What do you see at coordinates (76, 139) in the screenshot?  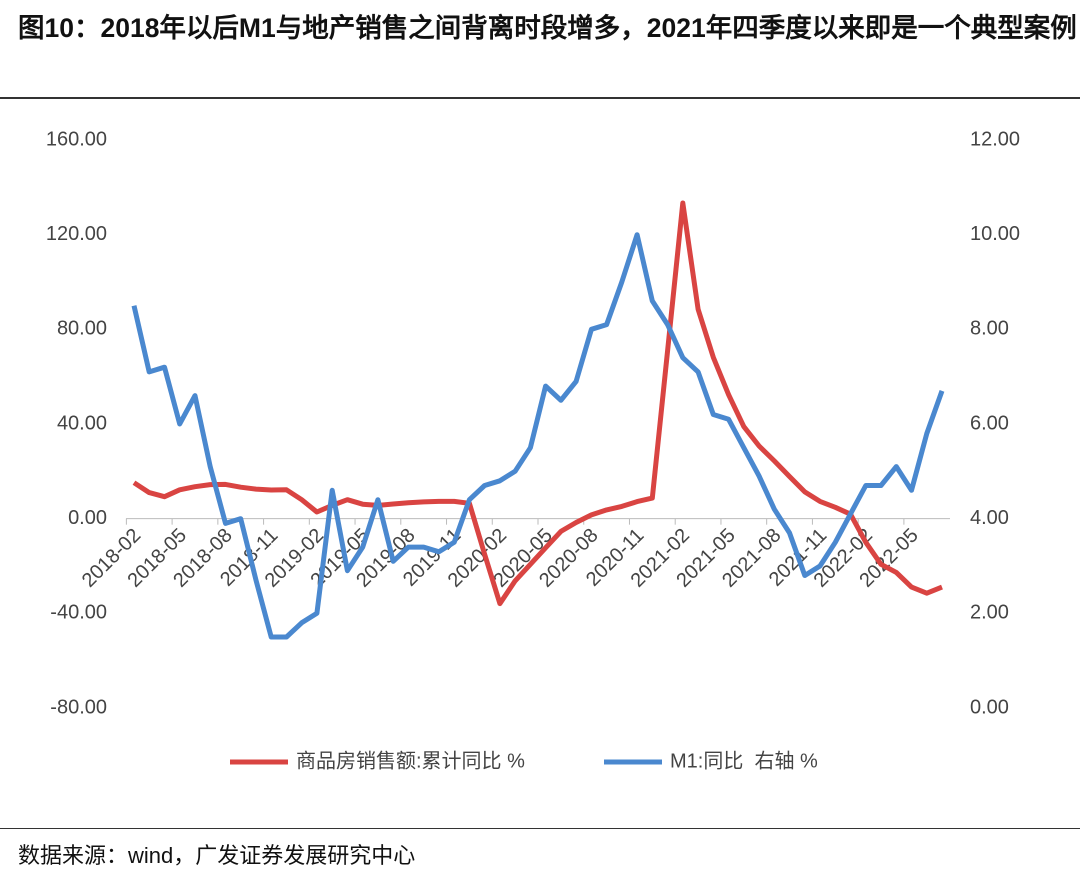 I see `y-tick-label: 160.00` at bounding box center [76, 139].